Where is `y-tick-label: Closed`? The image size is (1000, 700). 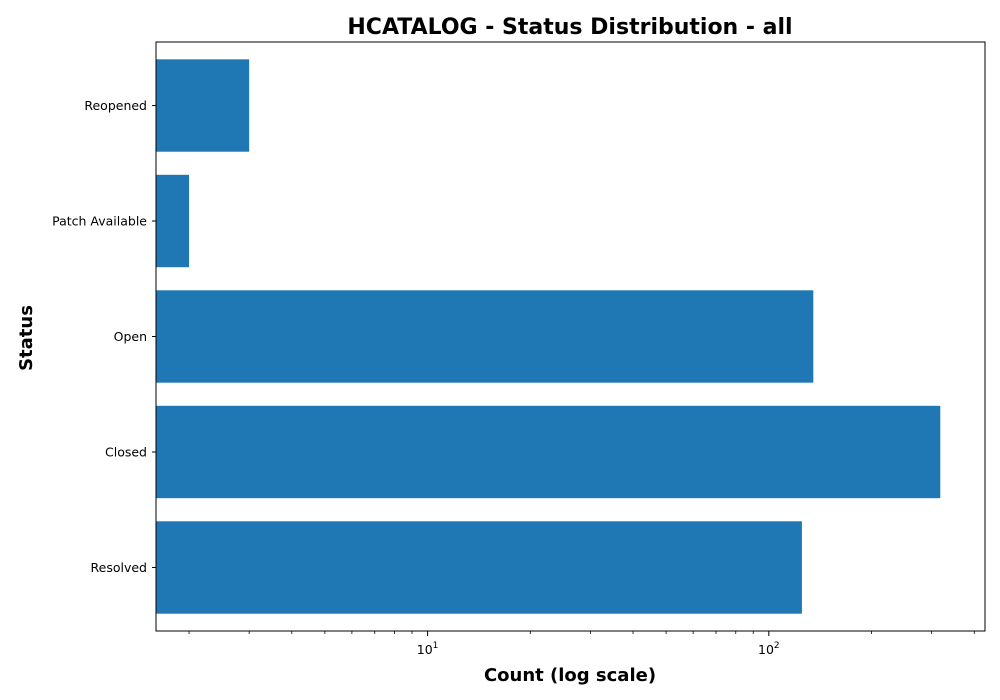 y-tick-label: Closed is located at coordinates (126, 451).